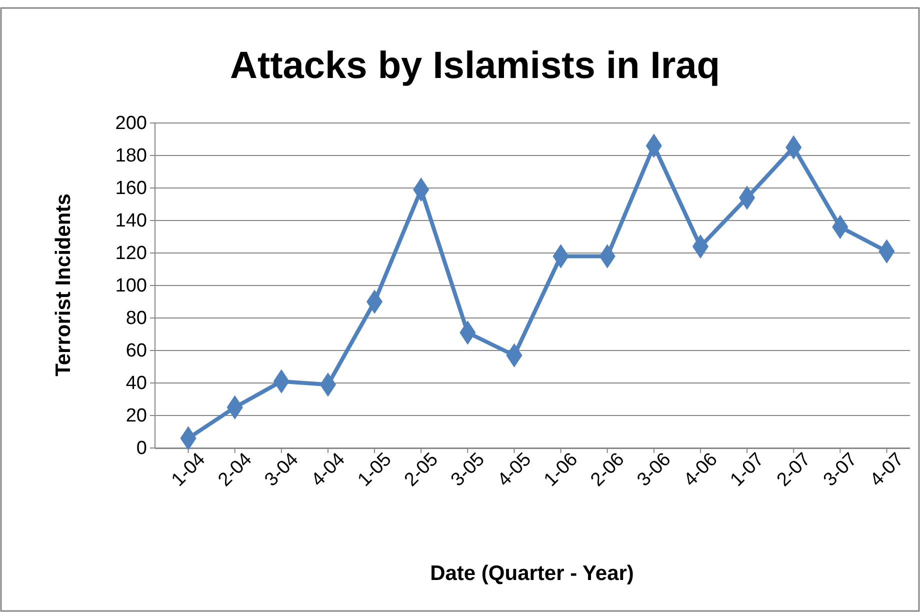  I want to click on y-tick-label: 160, so click(131, 189).